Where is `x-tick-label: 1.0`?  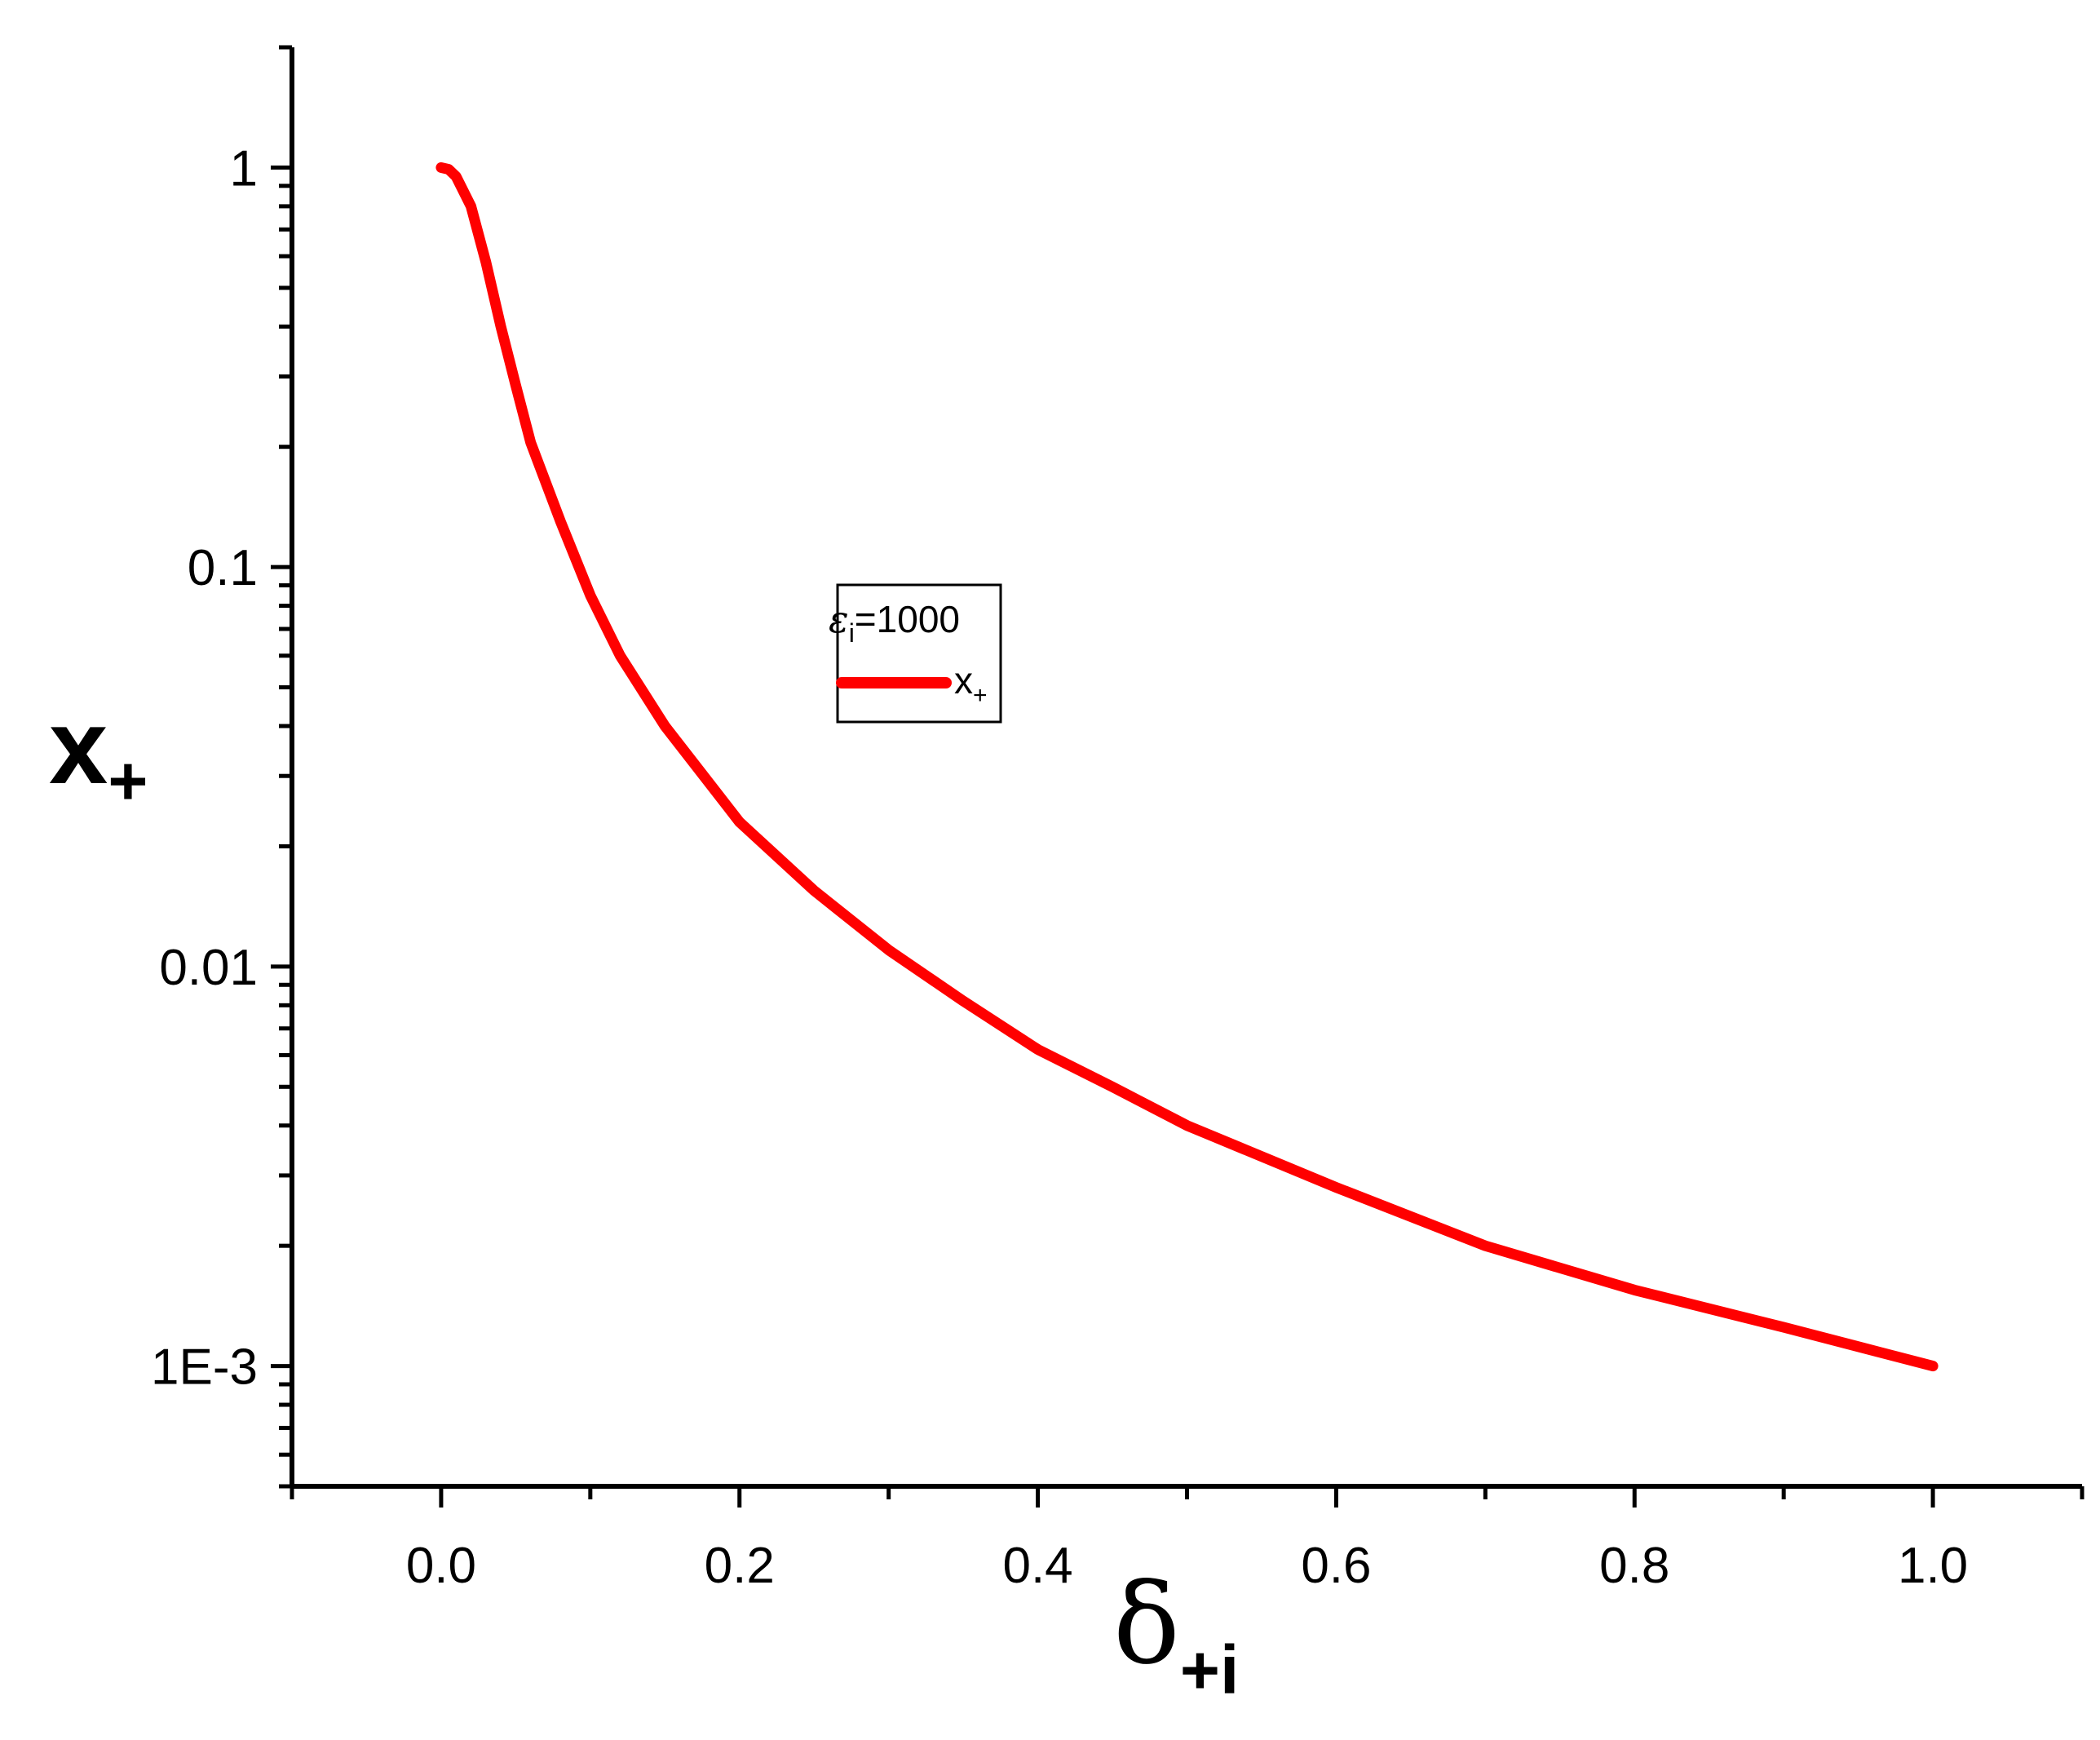 x-tick-label: 1.0 is located at coordinates (1933, 1566).